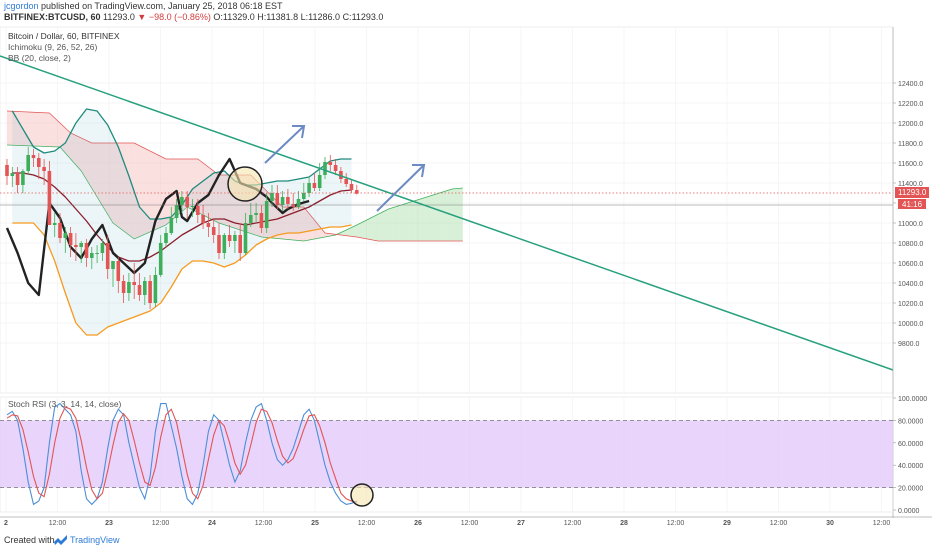  I want to click on price-tick-label: 11000.0, so click(910, 224).